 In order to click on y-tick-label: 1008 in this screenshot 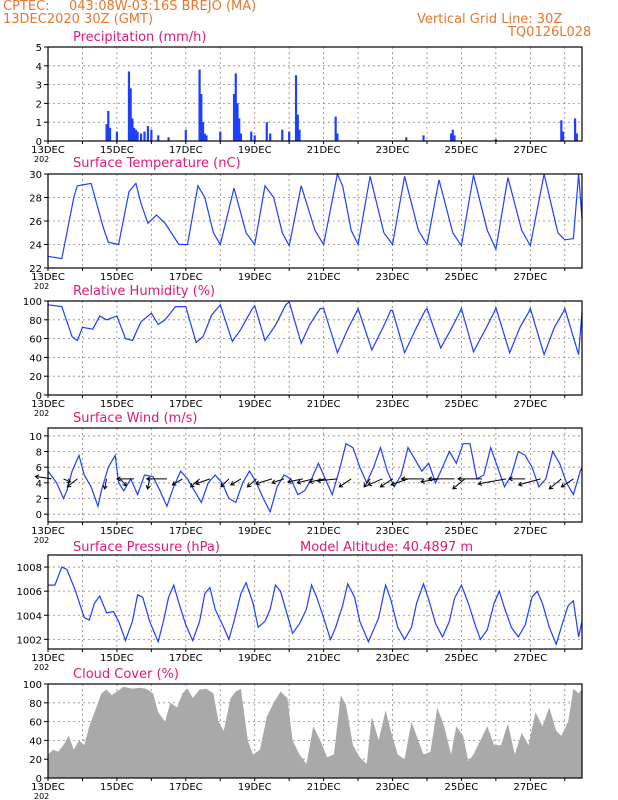, I will do `click(29, 568)`.